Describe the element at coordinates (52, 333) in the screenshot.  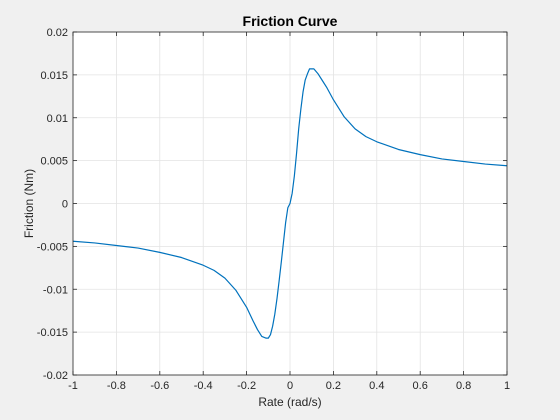
I see `y-tick-label: -0.015` at that location.